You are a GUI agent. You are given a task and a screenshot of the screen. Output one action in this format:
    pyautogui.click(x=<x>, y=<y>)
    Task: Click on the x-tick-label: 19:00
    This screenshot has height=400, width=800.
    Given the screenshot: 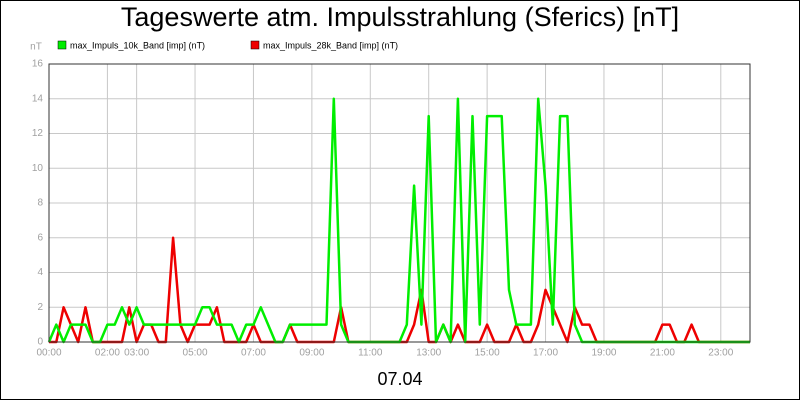 What is the action you would take?
    pyautogui.click(x=603, y=353)
    